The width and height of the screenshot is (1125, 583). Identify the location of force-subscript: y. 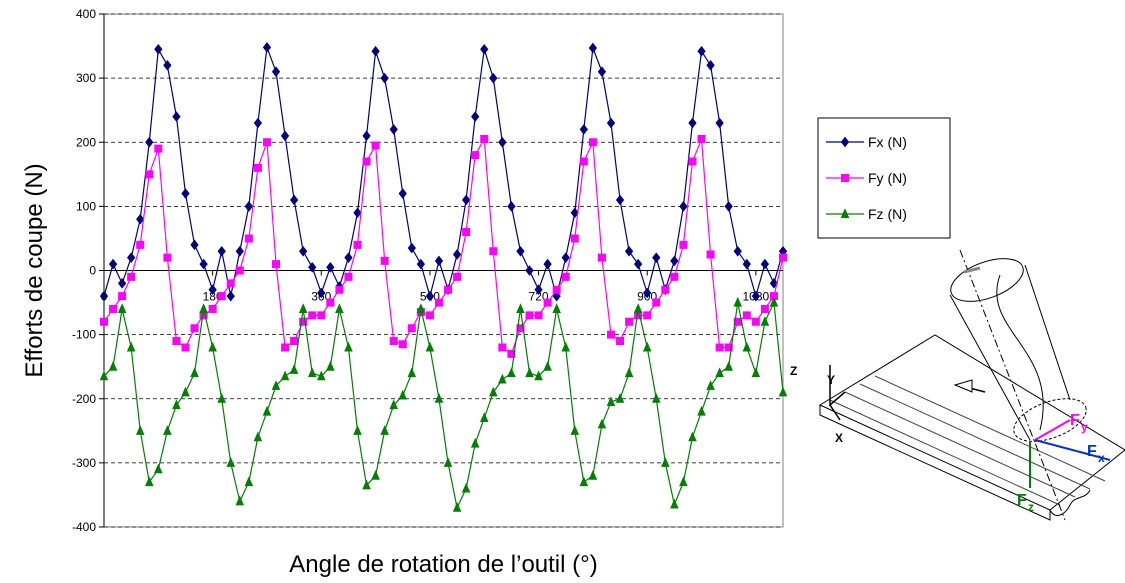
(1084, 427).